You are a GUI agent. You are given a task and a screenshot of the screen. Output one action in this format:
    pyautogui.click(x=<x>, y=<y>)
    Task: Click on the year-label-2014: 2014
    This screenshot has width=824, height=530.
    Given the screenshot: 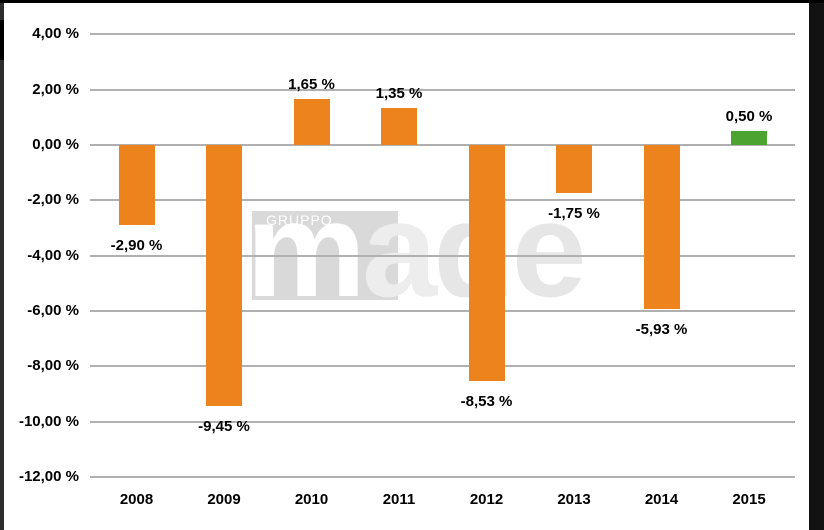 What is the action you would take?
    pyautogui.click(x=661, y=499)
    